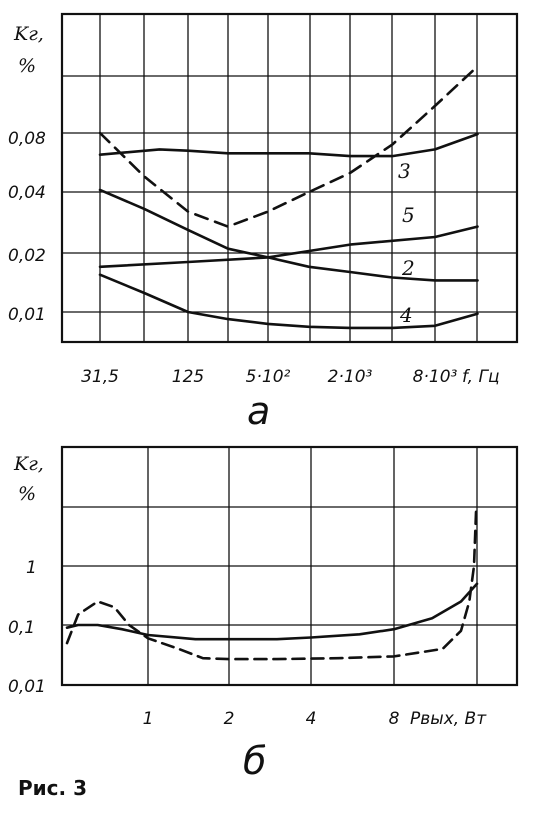 This screenshot has width=535, height=815. Describe the element at coordinates (435, 377) in the screenshot. I see `panel-a-x-tick-label: 8·10³` at that location.